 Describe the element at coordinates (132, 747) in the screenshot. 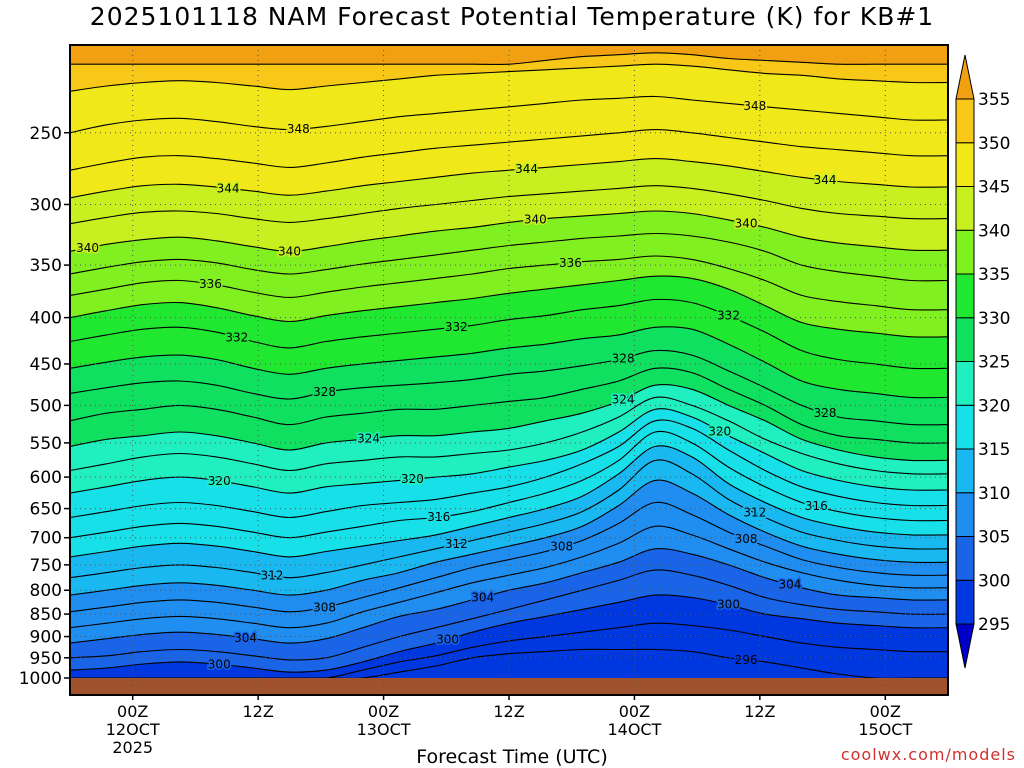

I see `x-tick-label: 2025` at that location.